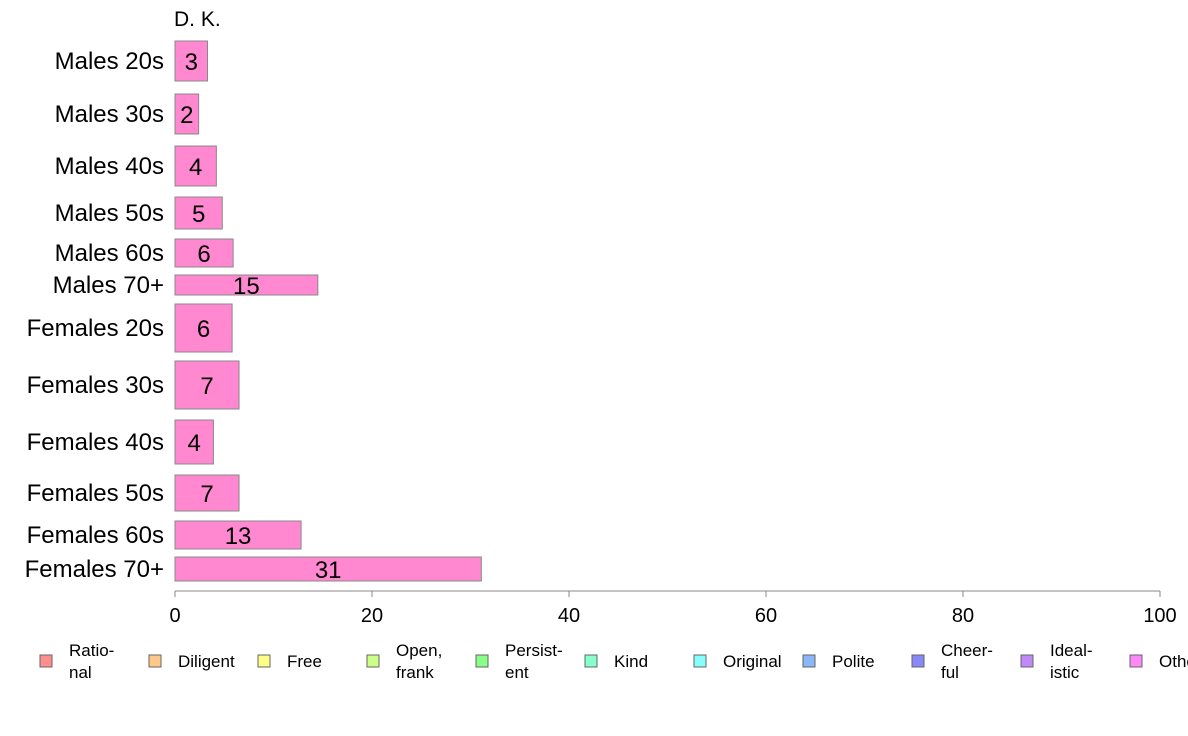 Image resolution: width=1188 pixels, height=736 pixels. Describe the element at coordinates (967, 661) in the screenshot. I see `legend-label: Cheer-ful` at that location.